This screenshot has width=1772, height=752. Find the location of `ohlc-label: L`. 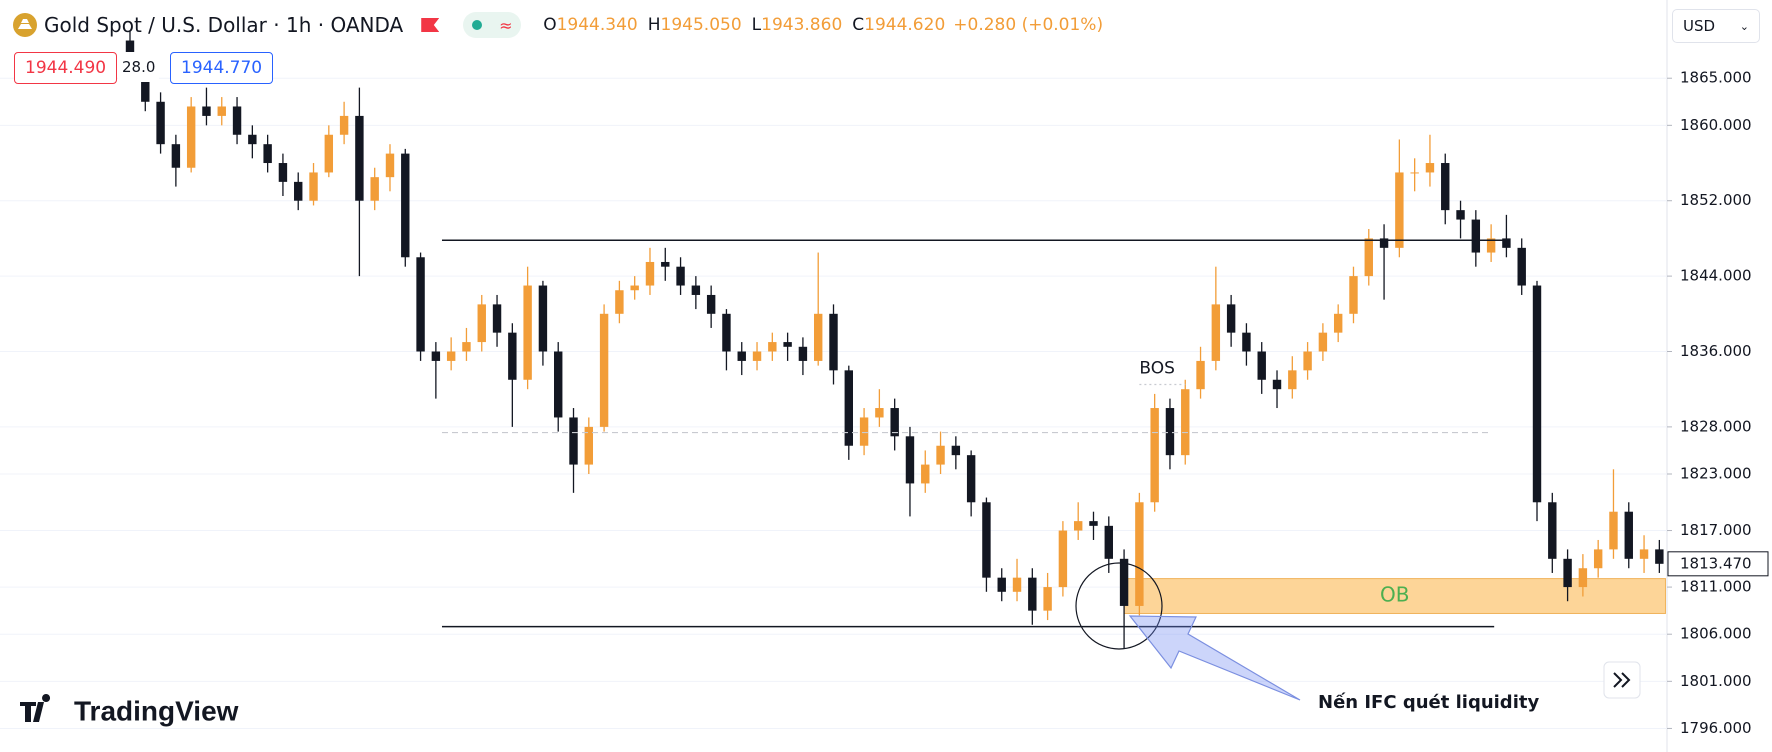

ohlc-label: L is located at coordinates (756, 25).